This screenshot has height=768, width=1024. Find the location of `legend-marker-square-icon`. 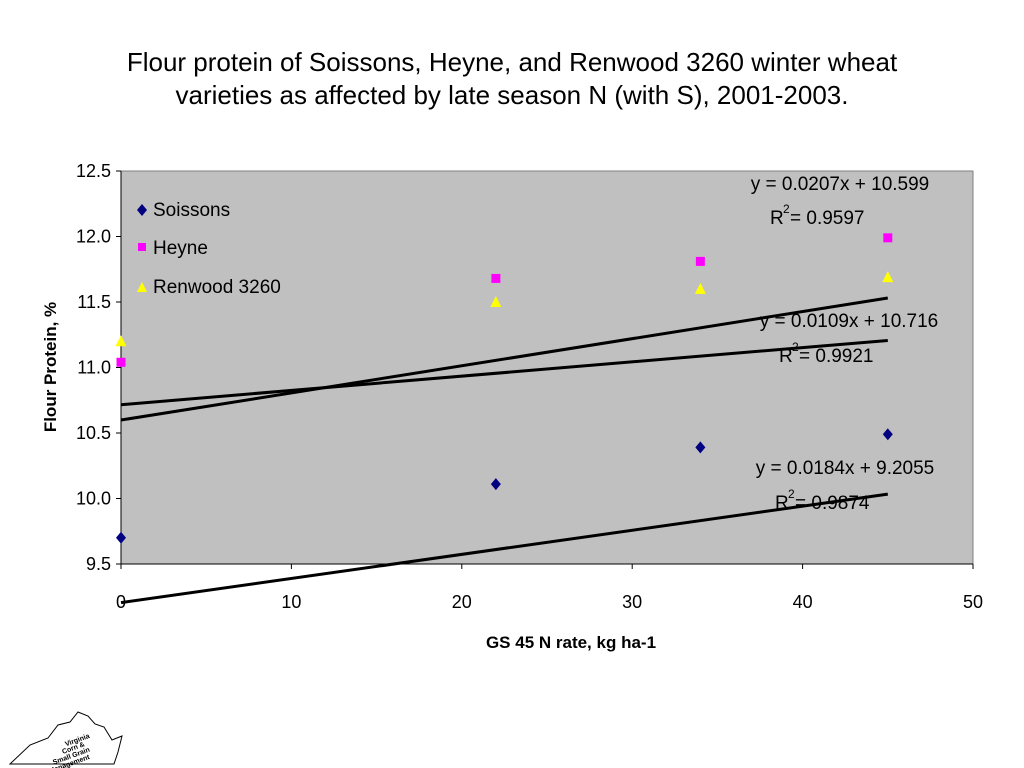

legend-marker-square-icon is located at coordinates (142, 247).